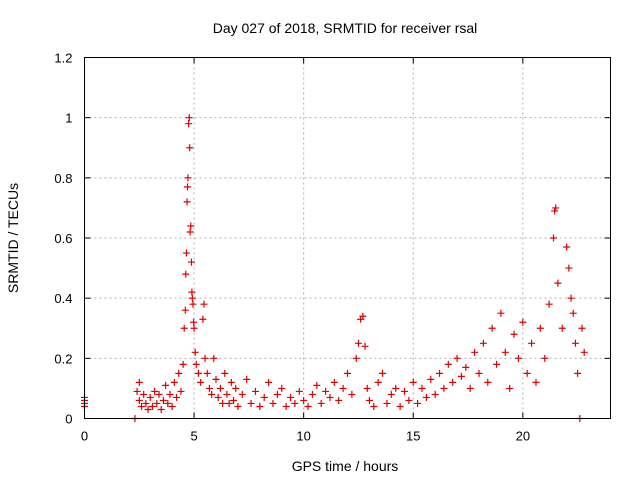 Image resolution: width=640 pixels, height=480 pixels. What do you see at coordinates (63, 358) in the screenshot?
I see `y-tick-label: 0.2` at bounding box center [63, 358].